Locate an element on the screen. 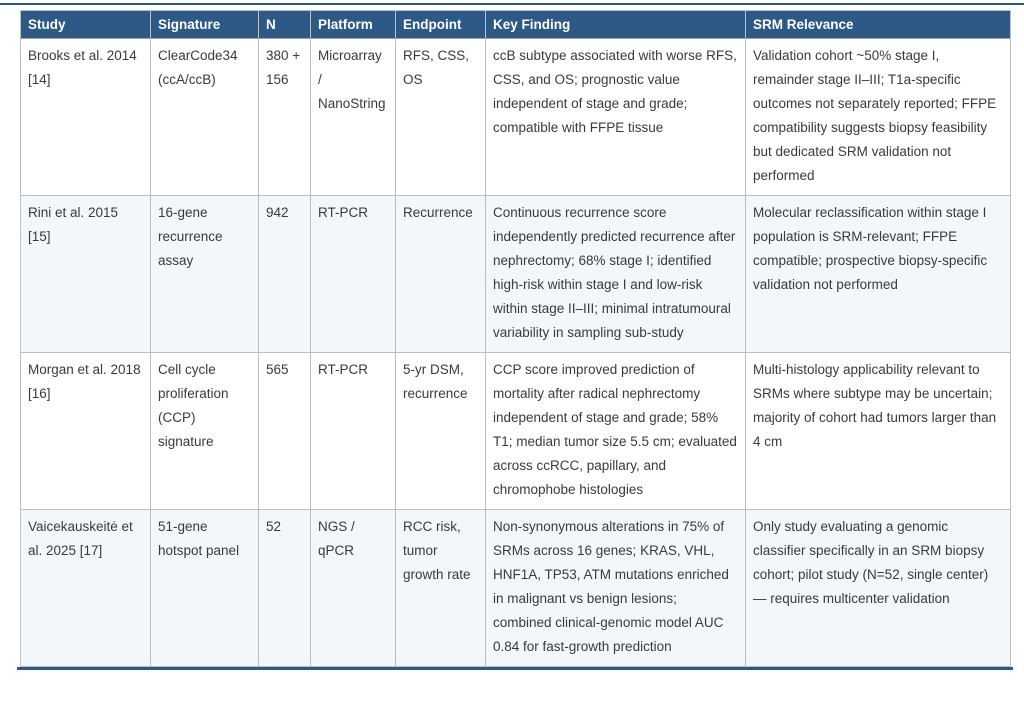  column-header-study: Study is located at coordinates (85, 24).